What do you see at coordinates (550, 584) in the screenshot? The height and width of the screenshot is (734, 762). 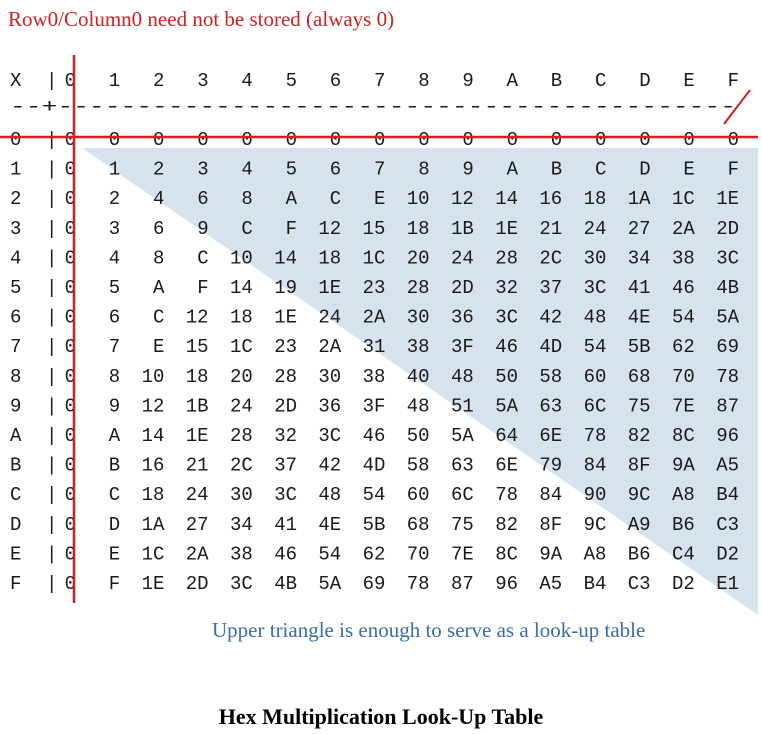 I see `table-cell: A5` at bounding box center [550, 584].